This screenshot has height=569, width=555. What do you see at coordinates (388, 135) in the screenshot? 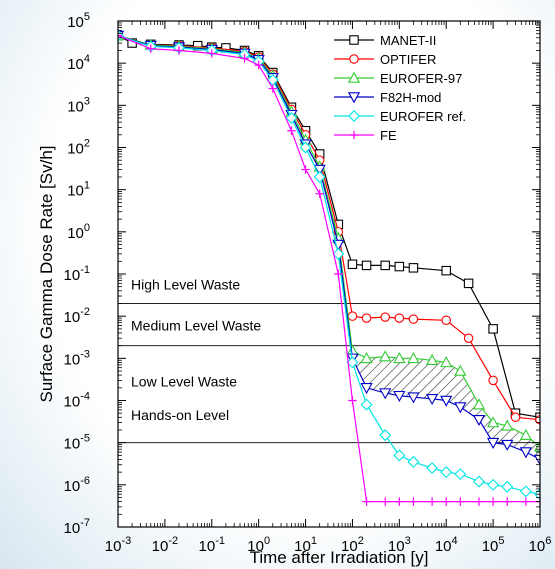
I see `legend-label-5: FE` at bounding box center [388, 135].